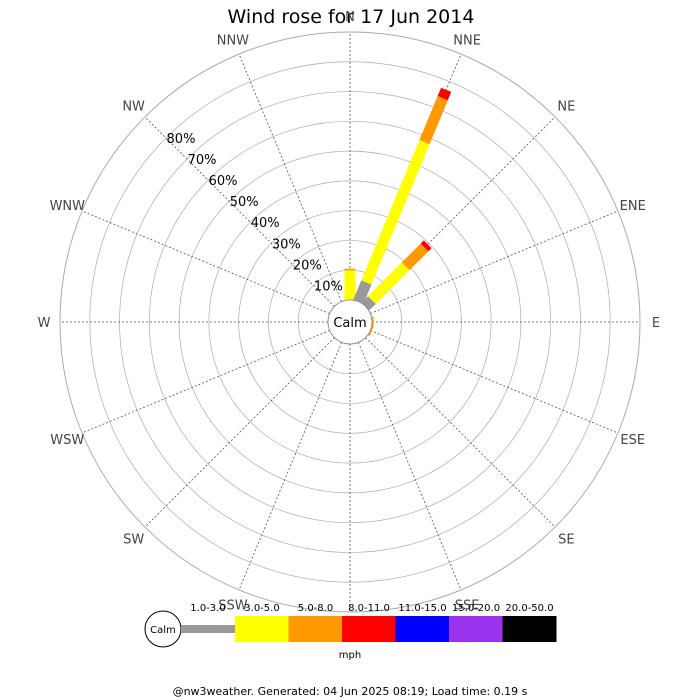 The image size is (700, 700). What do you see at coordinates (133, 107) in the screenshot?
I see `direction-label-nw: NW` at bounding box center [133, 107].